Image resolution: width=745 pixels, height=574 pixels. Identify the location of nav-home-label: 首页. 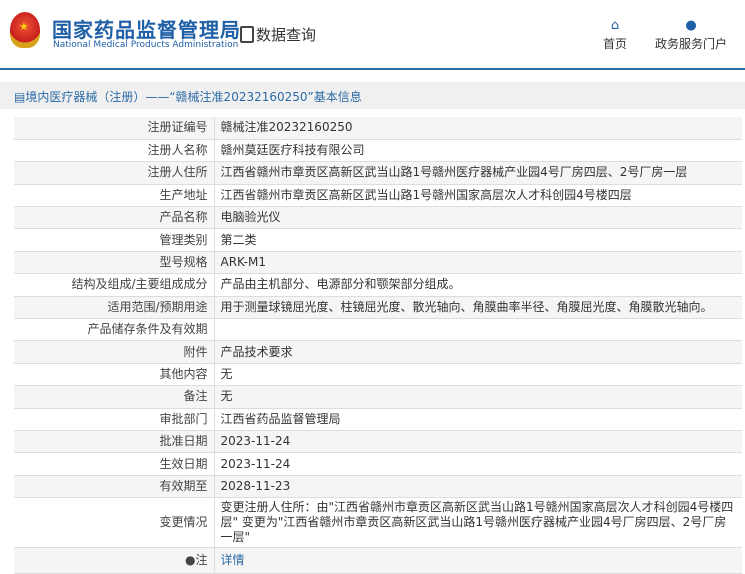
(615, 44).